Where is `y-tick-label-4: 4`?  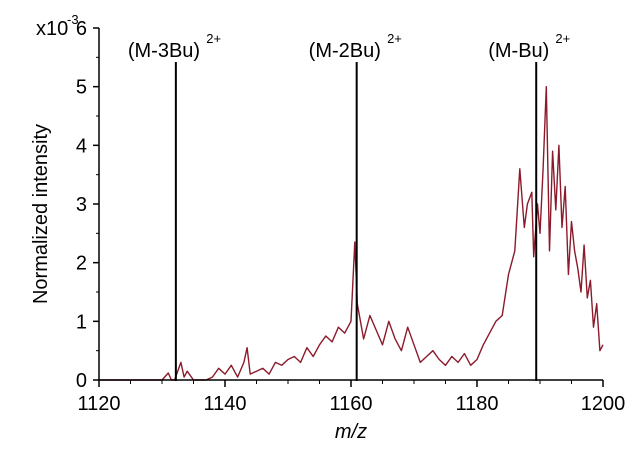
y-tick-label-4: 4 is located at coordinates (81, 146).